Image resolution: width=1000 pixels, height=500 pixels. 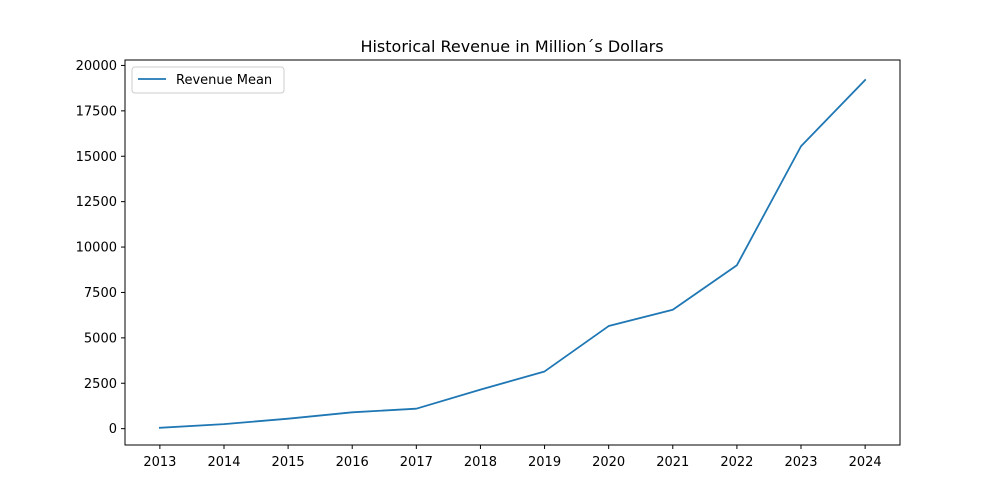 What do you see at coordinates (224, 80) in the screenshot?
I see `legend-label: Revenue Mean` at bounding box center [224, 80].